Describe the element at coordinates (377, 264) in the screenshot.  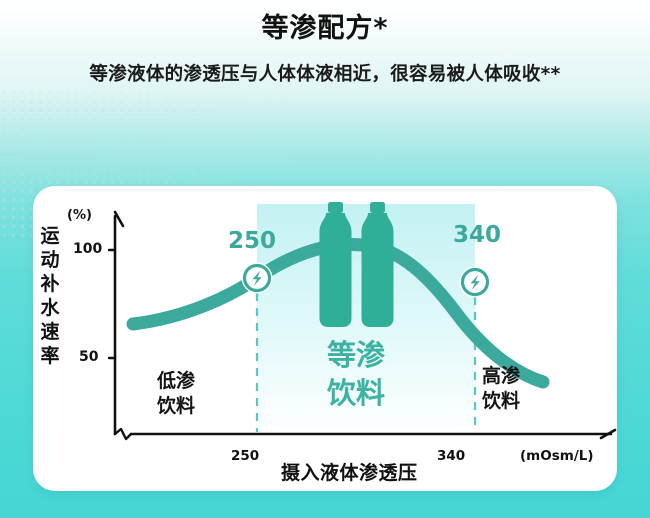
I see `bottle-illustration-right` at that location.